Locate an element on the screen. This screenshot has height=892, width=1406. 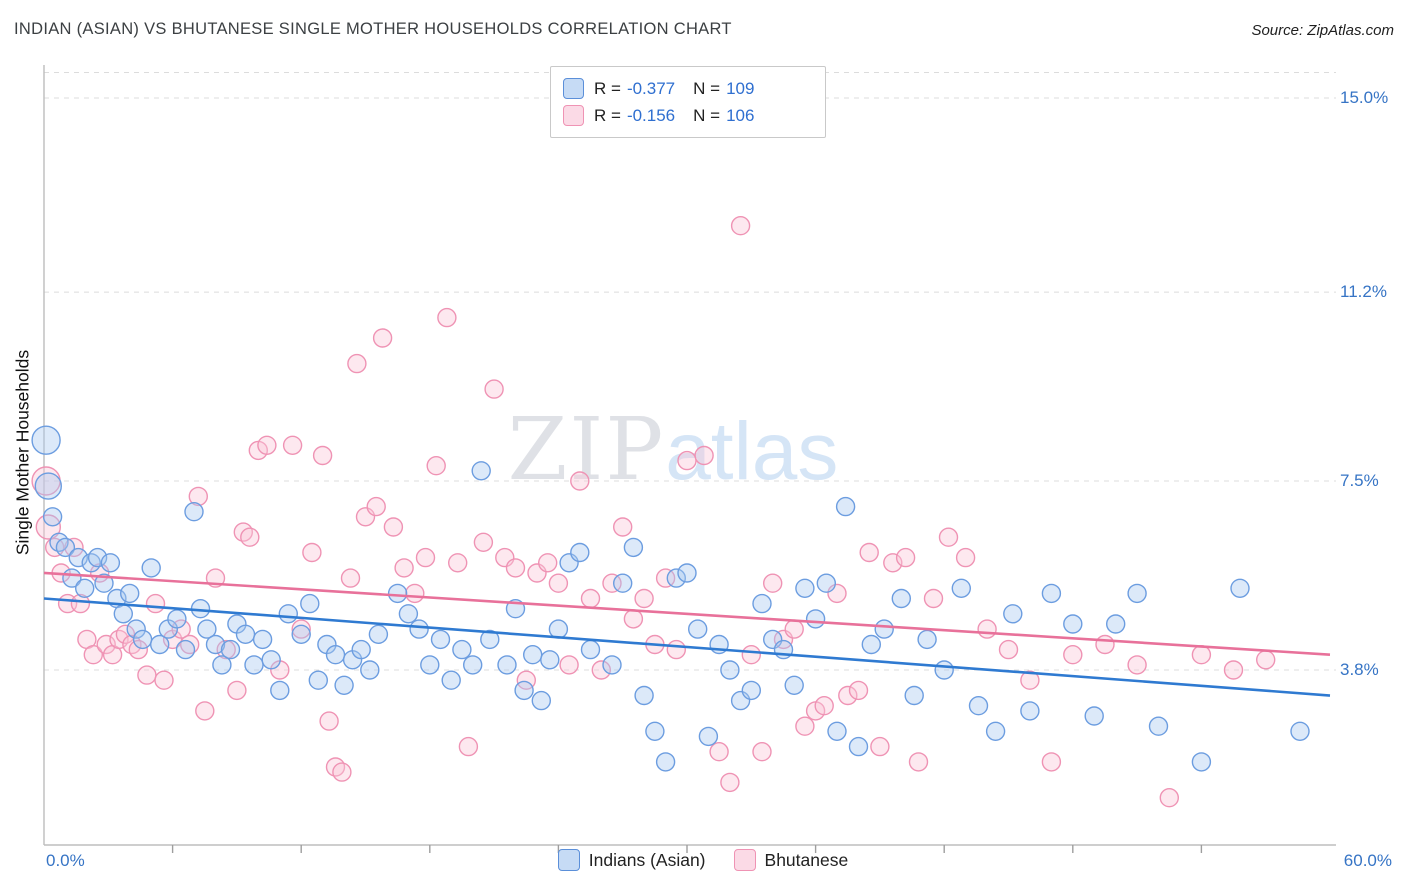
r-value-bhutanese: -0.156 is located at coordinates (651, 115).